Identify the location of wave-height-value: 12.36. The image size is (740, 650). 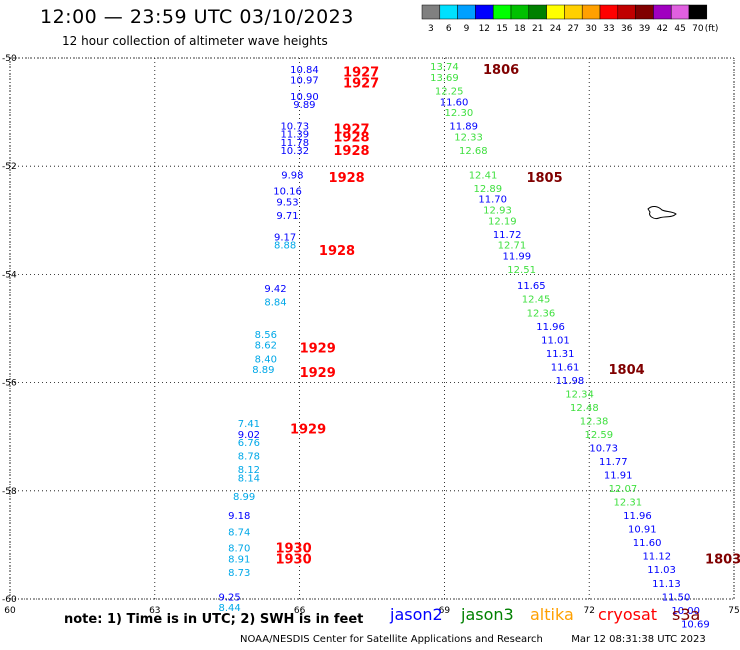
(541, 313).